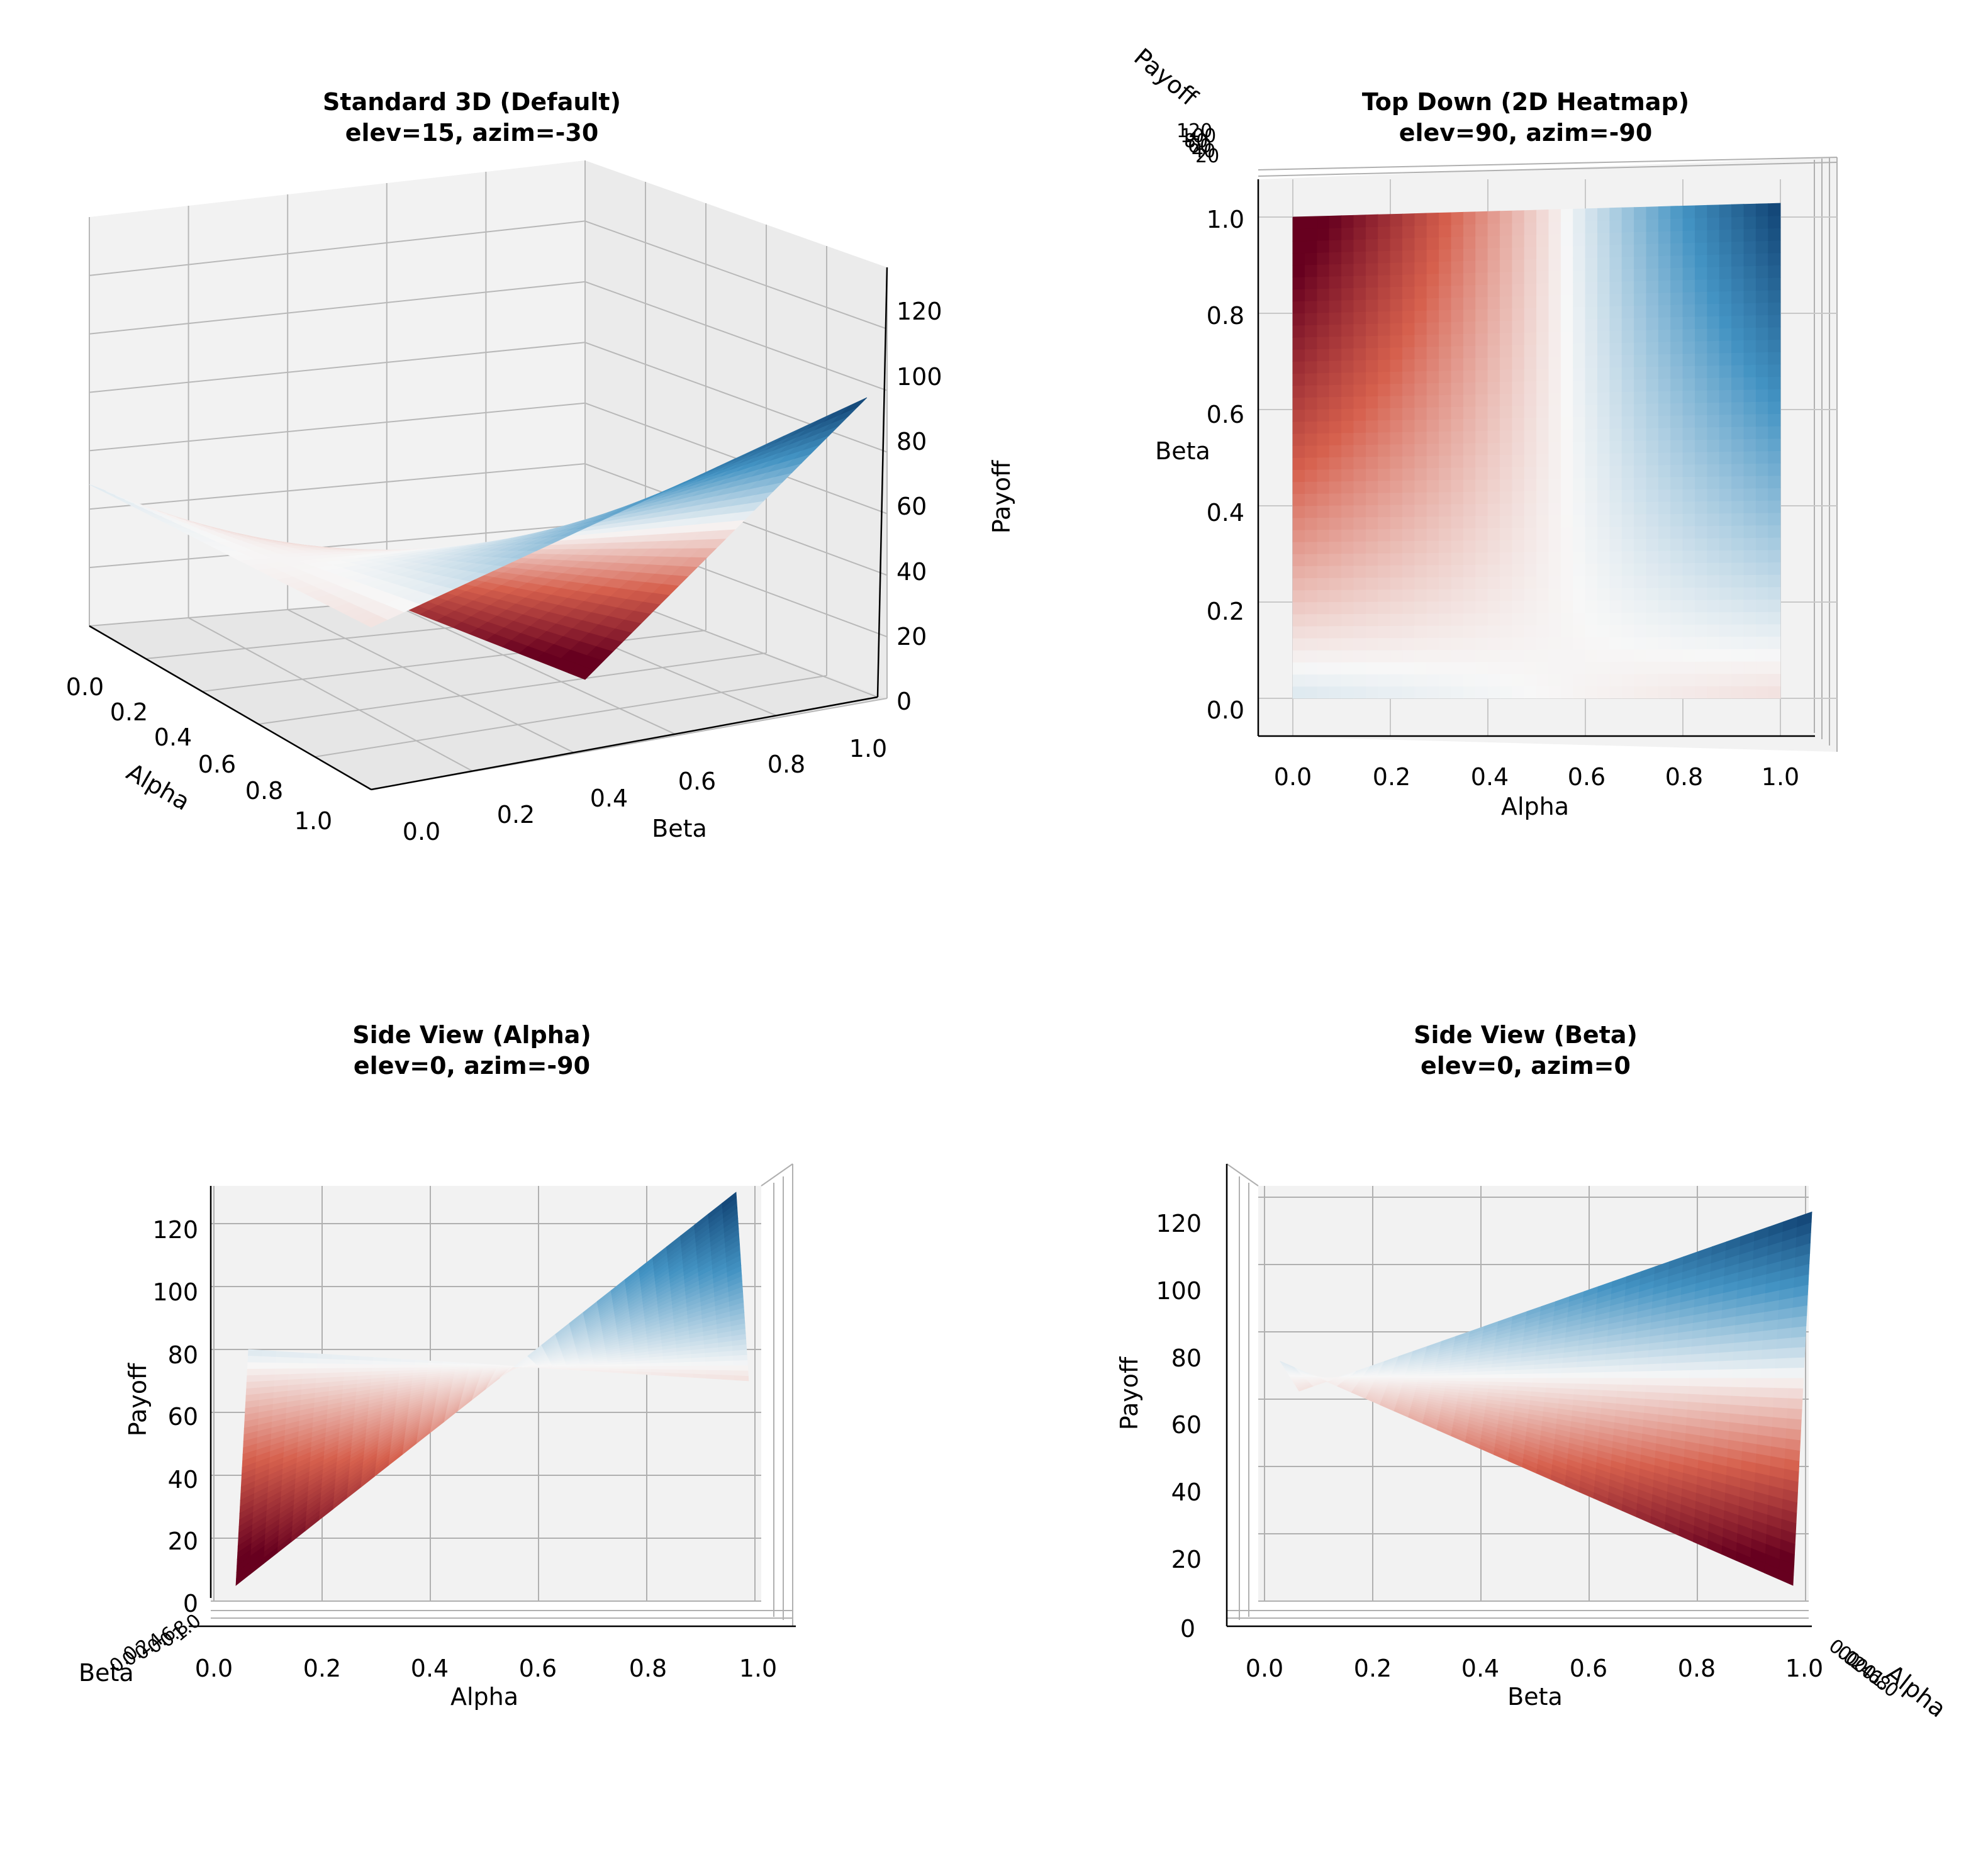  I want to click on p2-alpha-label: Alpha, so click(1535, 806).